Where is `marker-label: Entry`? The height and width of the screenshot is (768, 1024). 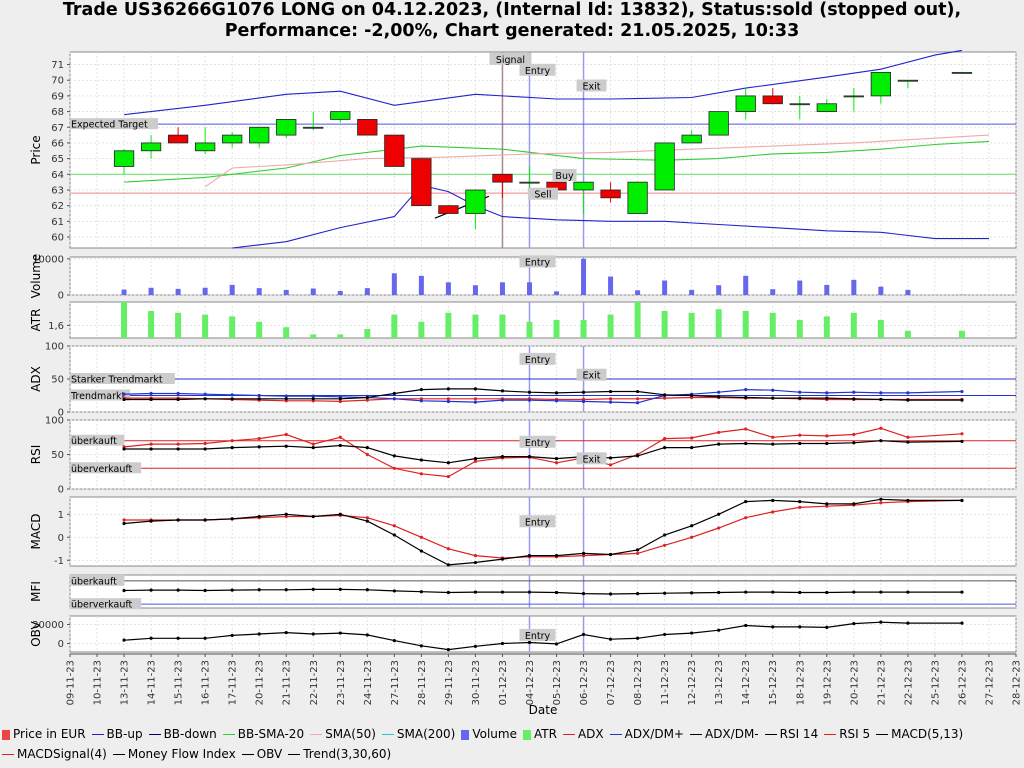
marker-label: Entry is located at coordinates (538, 262).